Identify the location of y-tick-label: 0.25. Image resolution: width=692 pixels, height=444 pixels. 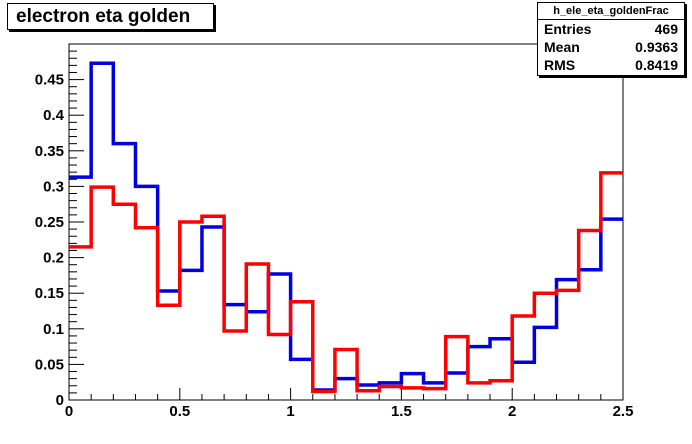
(49, 222).